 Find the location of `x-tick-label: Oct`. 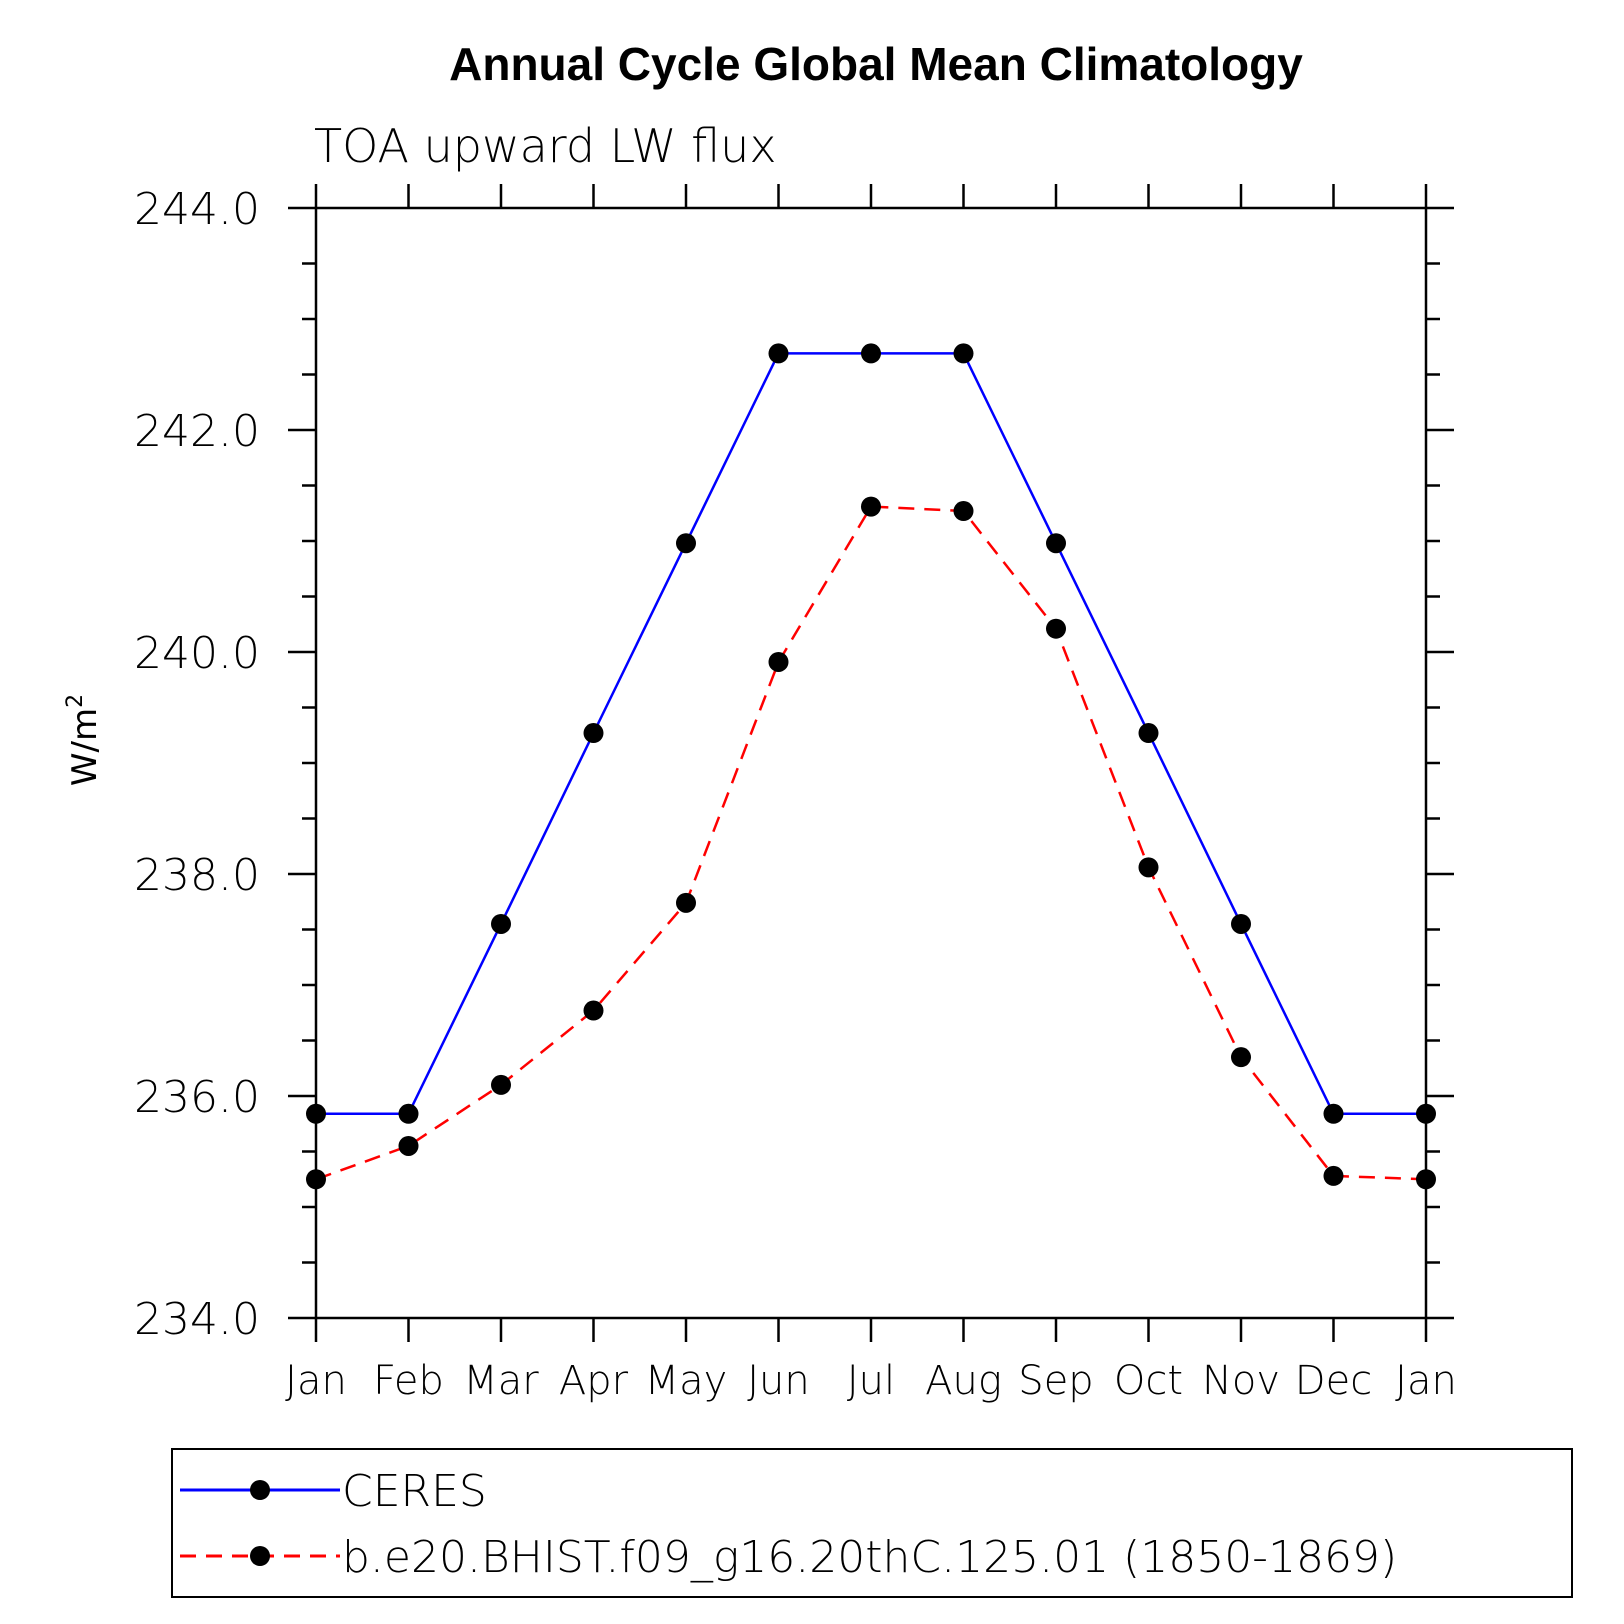

x-tick-label: Oct is located at coordinates (1148, 1381).